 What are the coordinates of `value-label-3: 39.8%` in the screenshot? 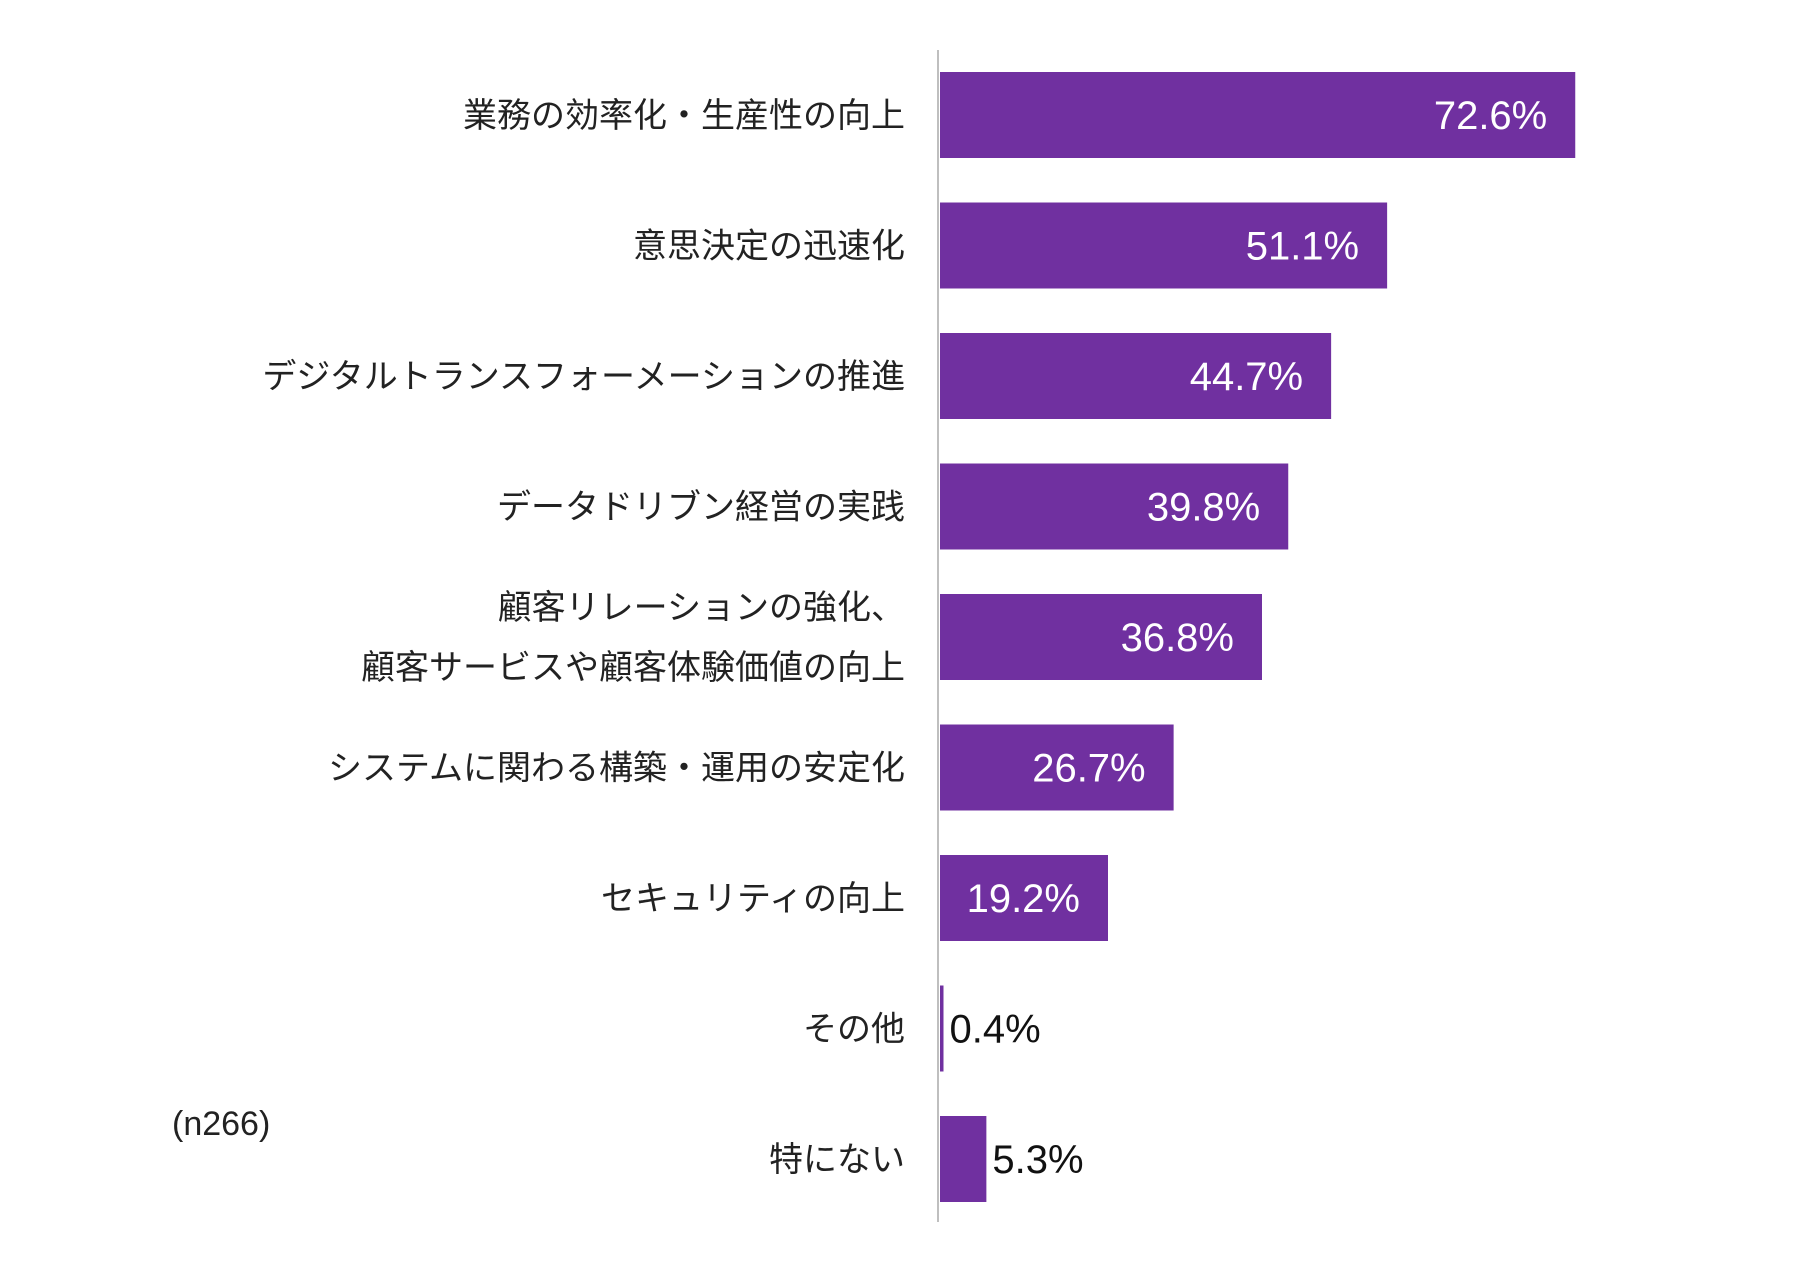 It's located at (1203, 508).